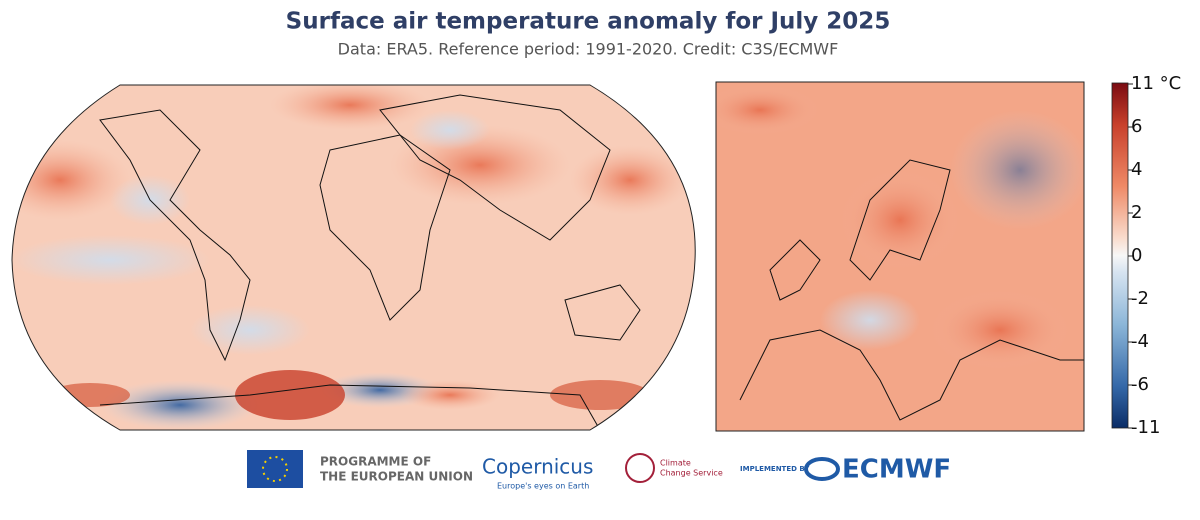 The height and width of the screenshot is (520, 1200). Describe the element at coordinates (1140, 384) in the screenshot. I see `colorbar-tick-label: -6` at that location.